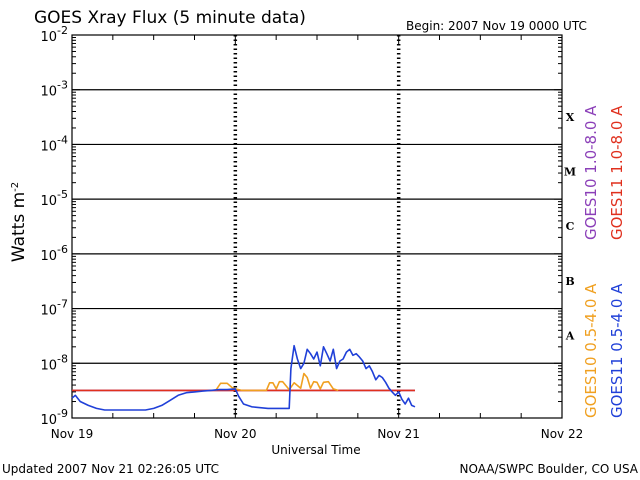 This screenshot has height=480, width=640. I want to click on y-tick-label-0: 10⁻⁹, so click(54, 417).